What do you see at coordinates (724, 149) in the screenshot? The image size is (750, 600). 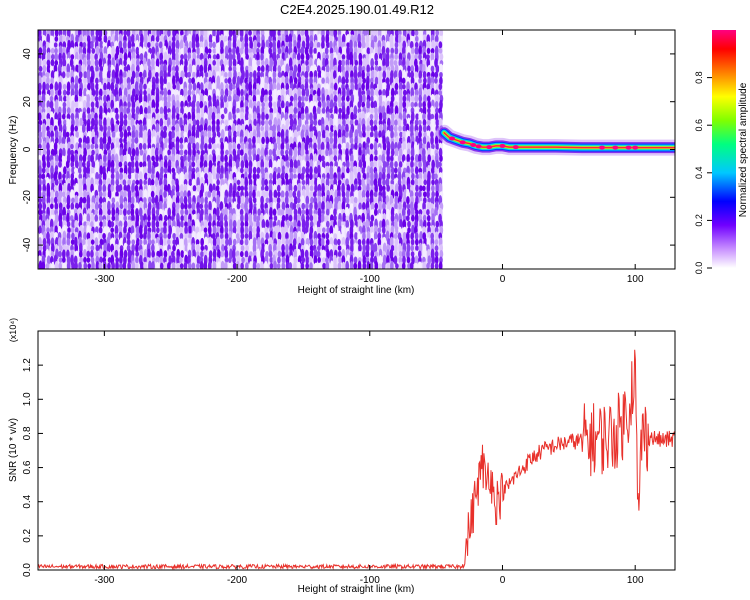 I see `colorbar-gradient` at bounding box center [724, 149].